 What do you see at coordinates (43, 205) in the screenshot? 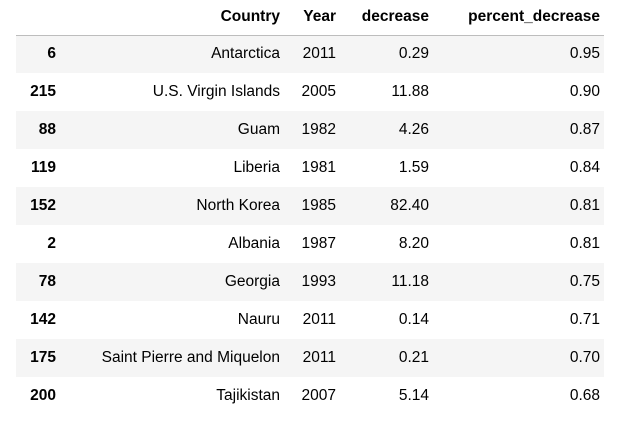
I see `row-index: 152` at bounding box center [43, 205].